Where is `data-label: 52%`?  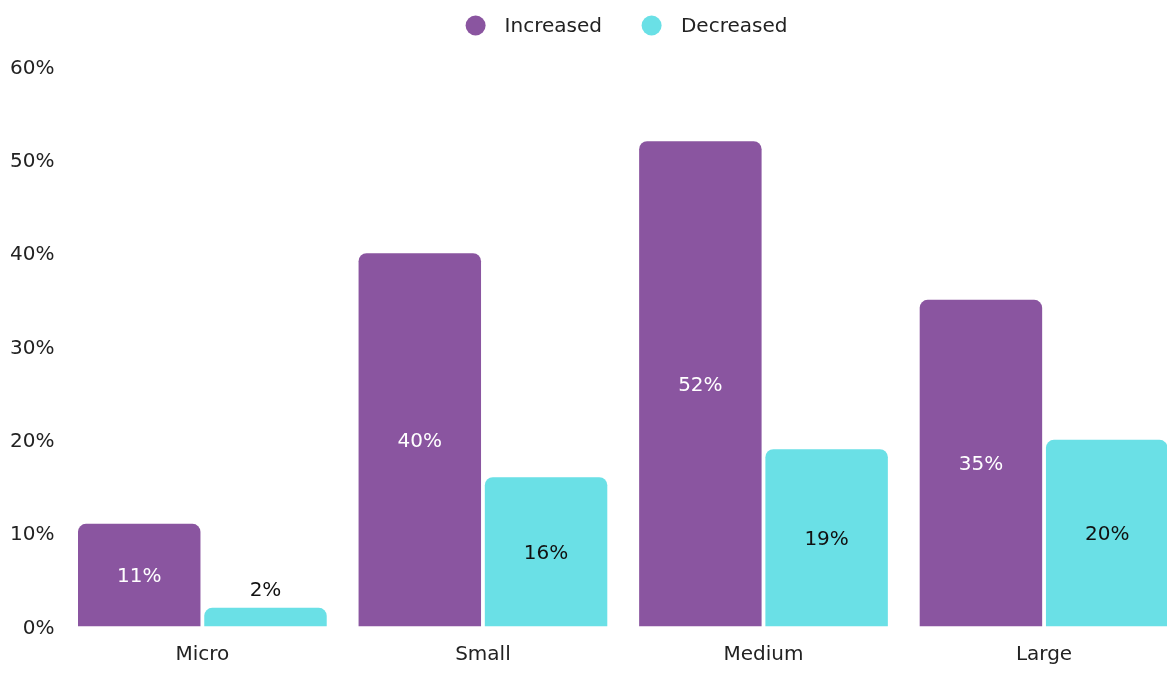 data-label: 52% is located at coordinates (700, 383).